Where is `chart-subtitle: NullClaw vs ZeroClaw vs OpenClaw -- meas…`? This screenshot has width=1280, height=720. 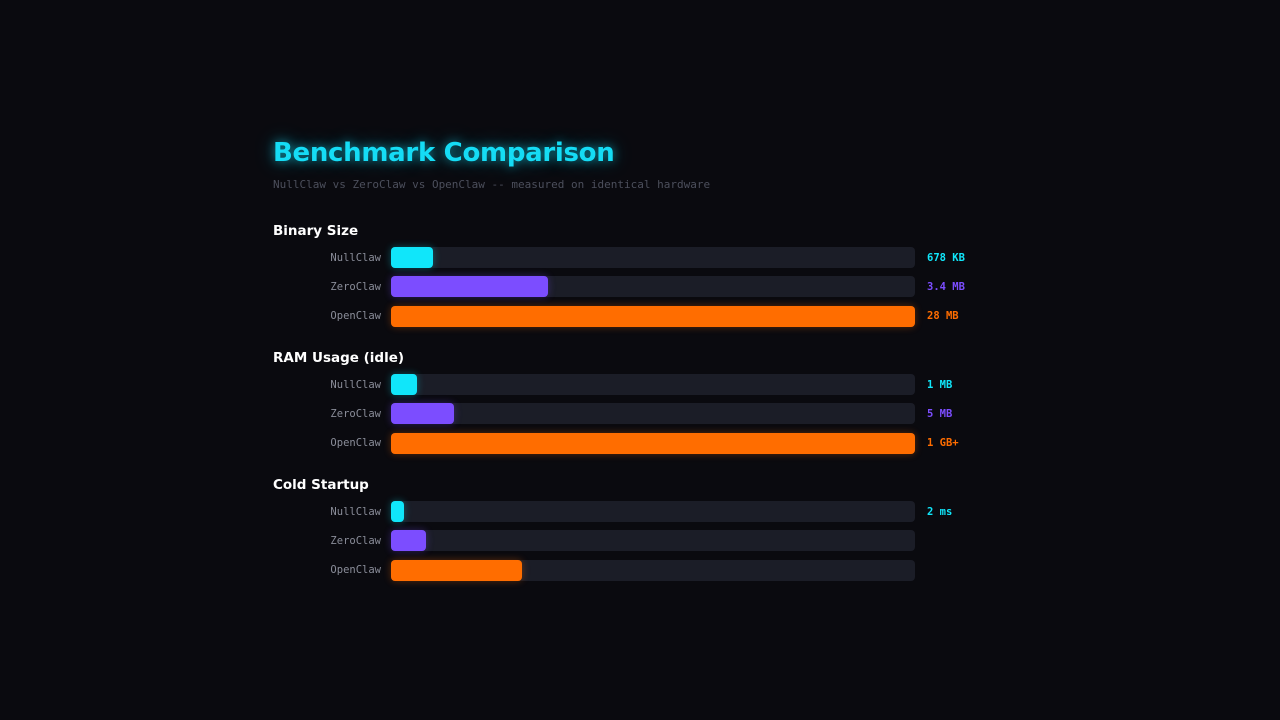 chart-subtitle: NullClaw vs ZeroClaw vs OpenClaw -- meas… is located at coordinates (492, 184).